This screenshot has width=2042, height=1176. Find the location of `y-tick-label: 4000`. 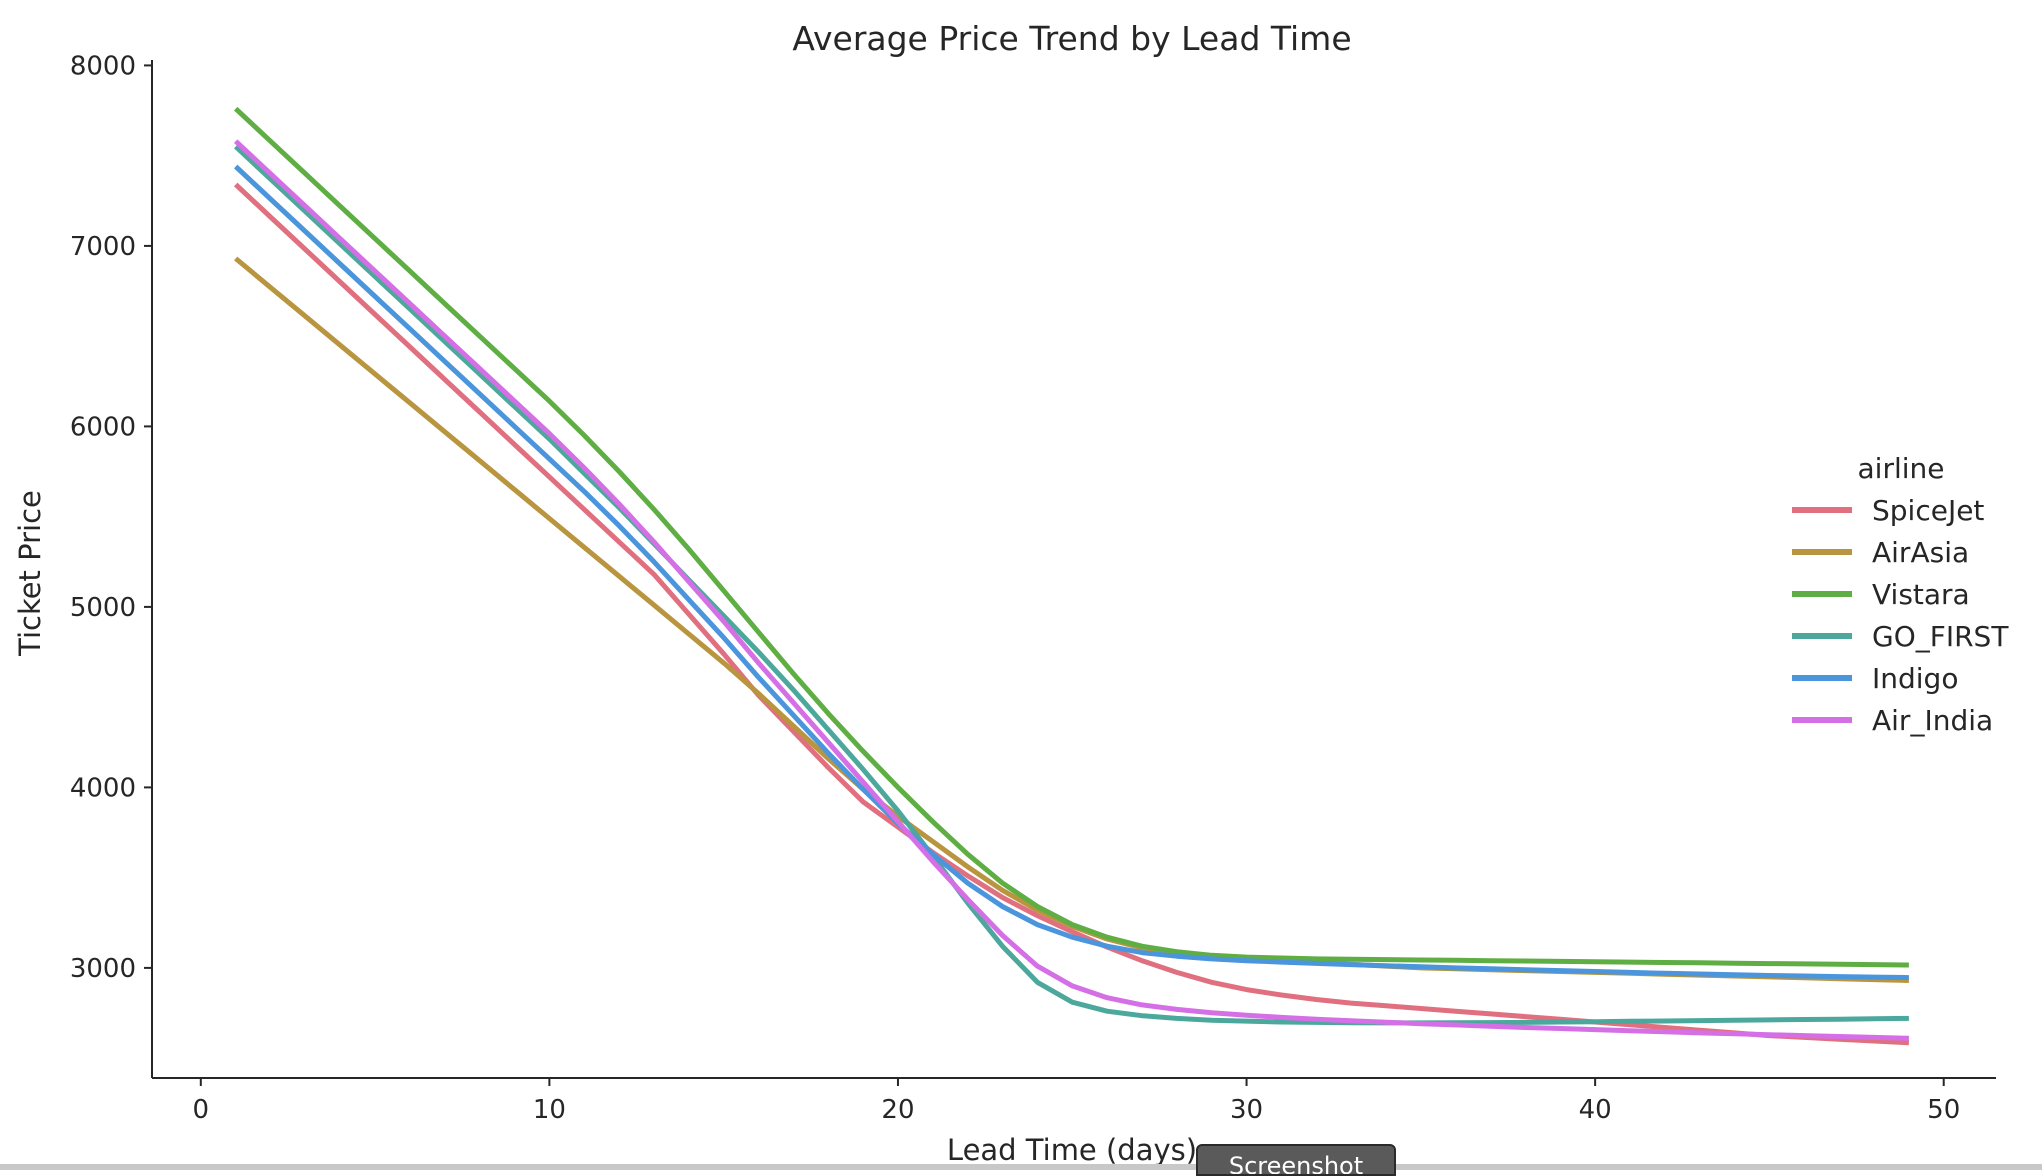

y-tick-label: 4000 is located at coordinates (103, 788).